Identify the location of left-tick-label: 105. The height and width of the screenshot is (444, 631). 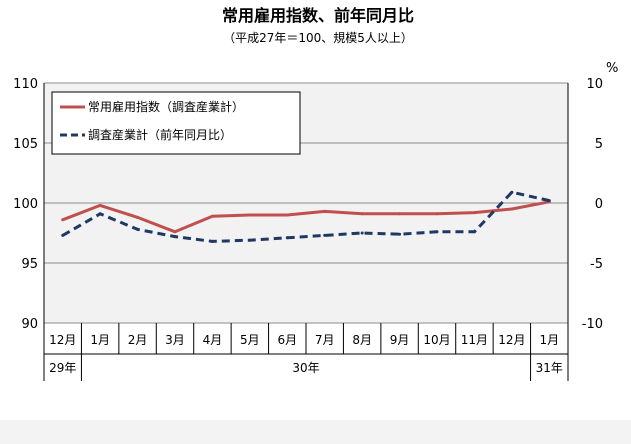
(25, 144).